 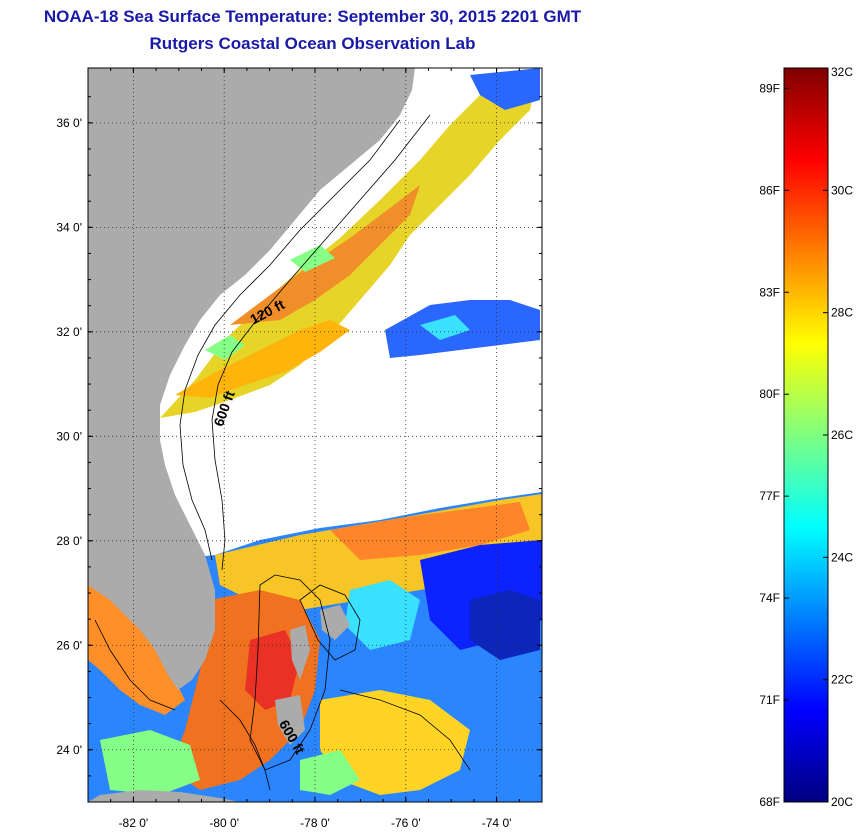 What do you see at coordinates (769, 88) in the screenshot?
I see `colorbar-fahrenheit-label: 89F` at bounding box center [769, 88].